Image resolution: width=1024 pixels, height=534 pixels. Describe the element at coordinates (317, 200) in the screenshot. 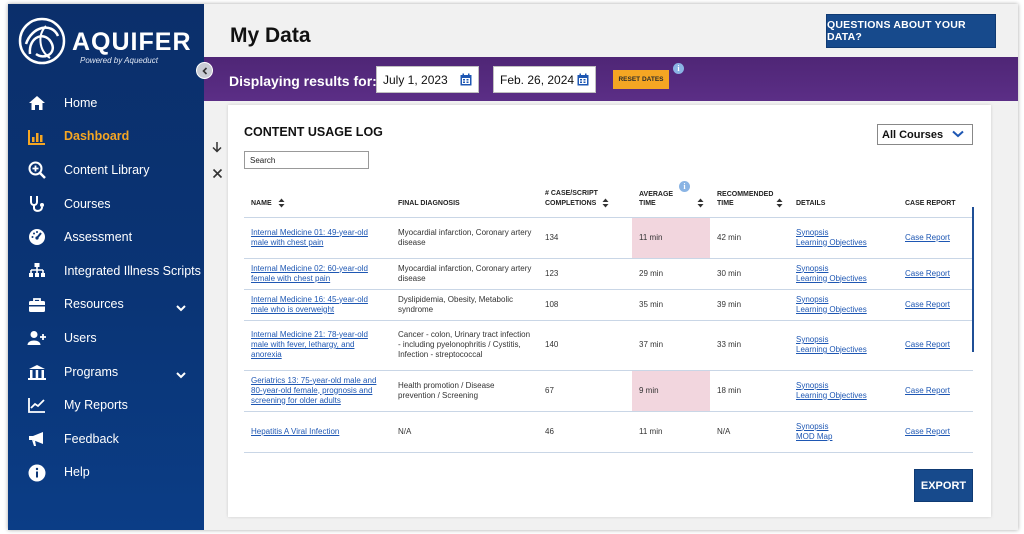

I see `column-header-name: NAME` at that location.